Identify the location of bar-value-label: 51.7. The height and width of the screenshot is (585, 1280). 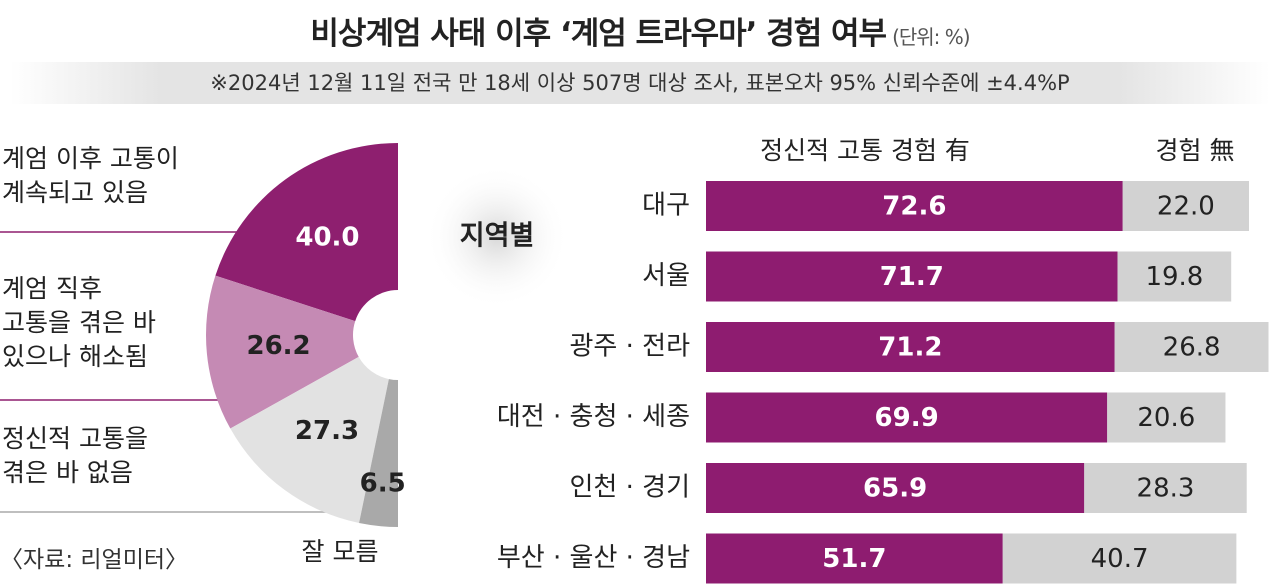
(854, 559).